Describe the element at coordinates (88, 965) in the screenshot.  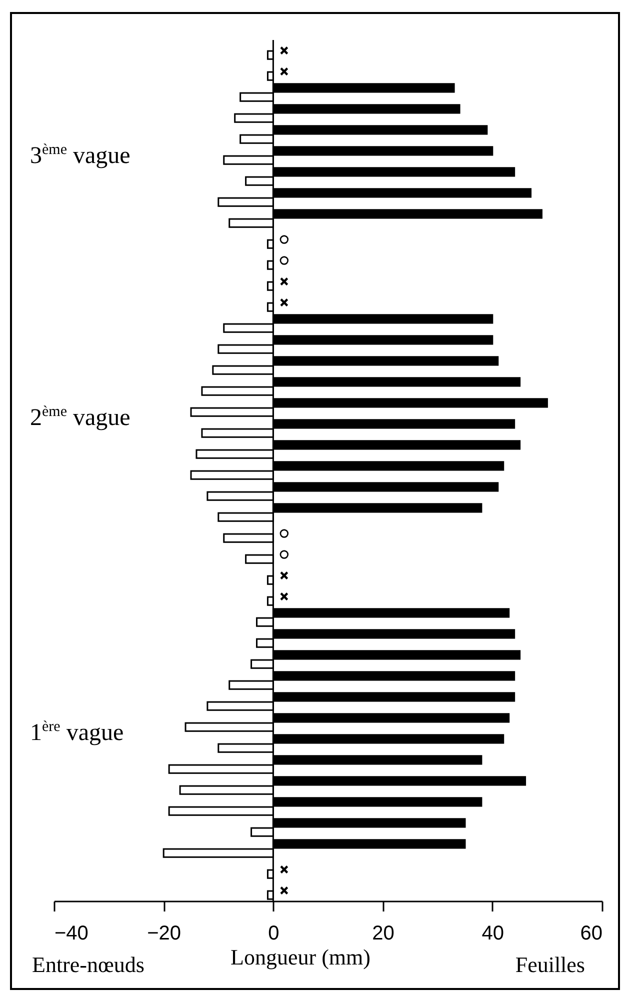
I see `text: Entre-nœuds` at that location.